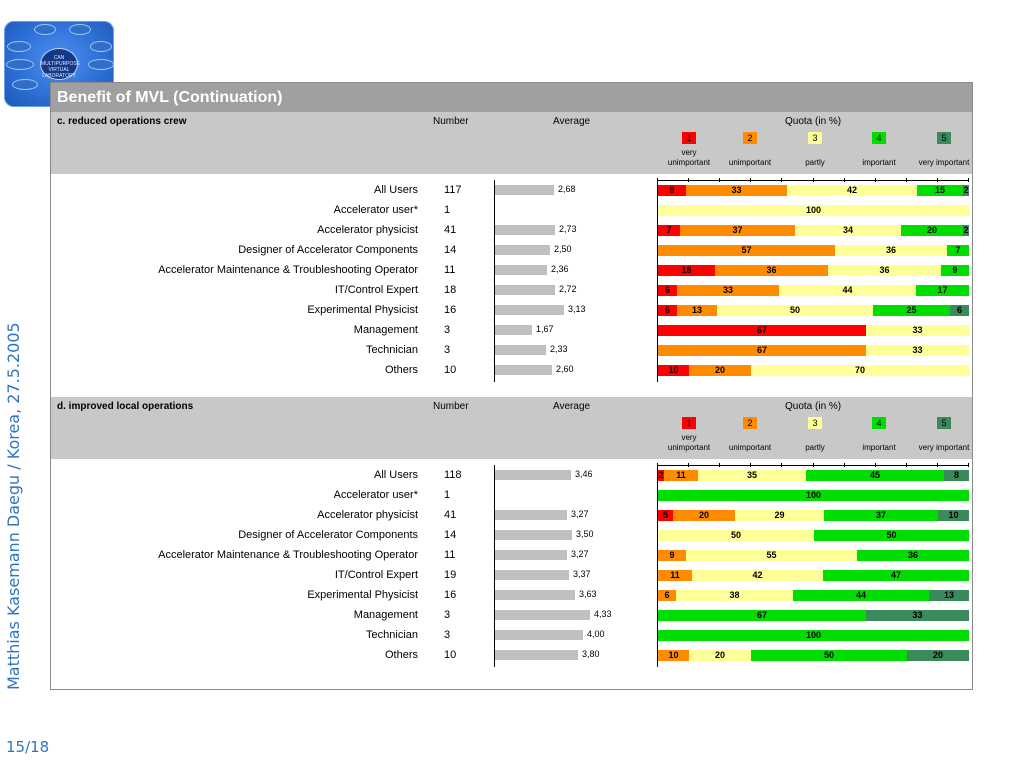  I want to click on row-number: 18, so click(450, 290).